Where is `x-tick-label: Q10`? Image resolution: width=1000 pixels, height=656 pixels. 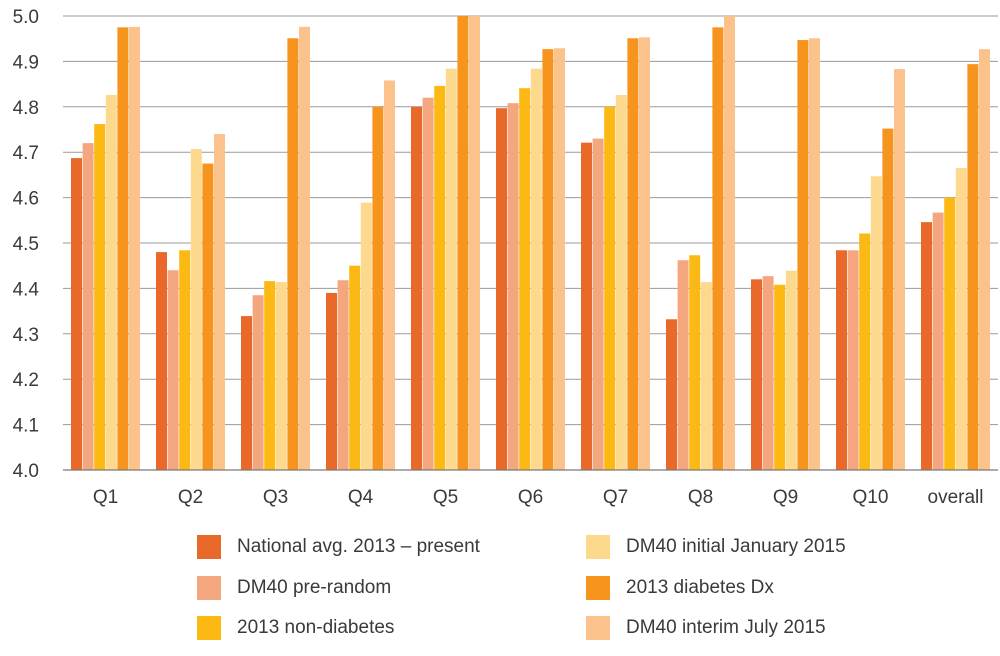 x-tick-label: Q10 is located at coordinates (871, 497).